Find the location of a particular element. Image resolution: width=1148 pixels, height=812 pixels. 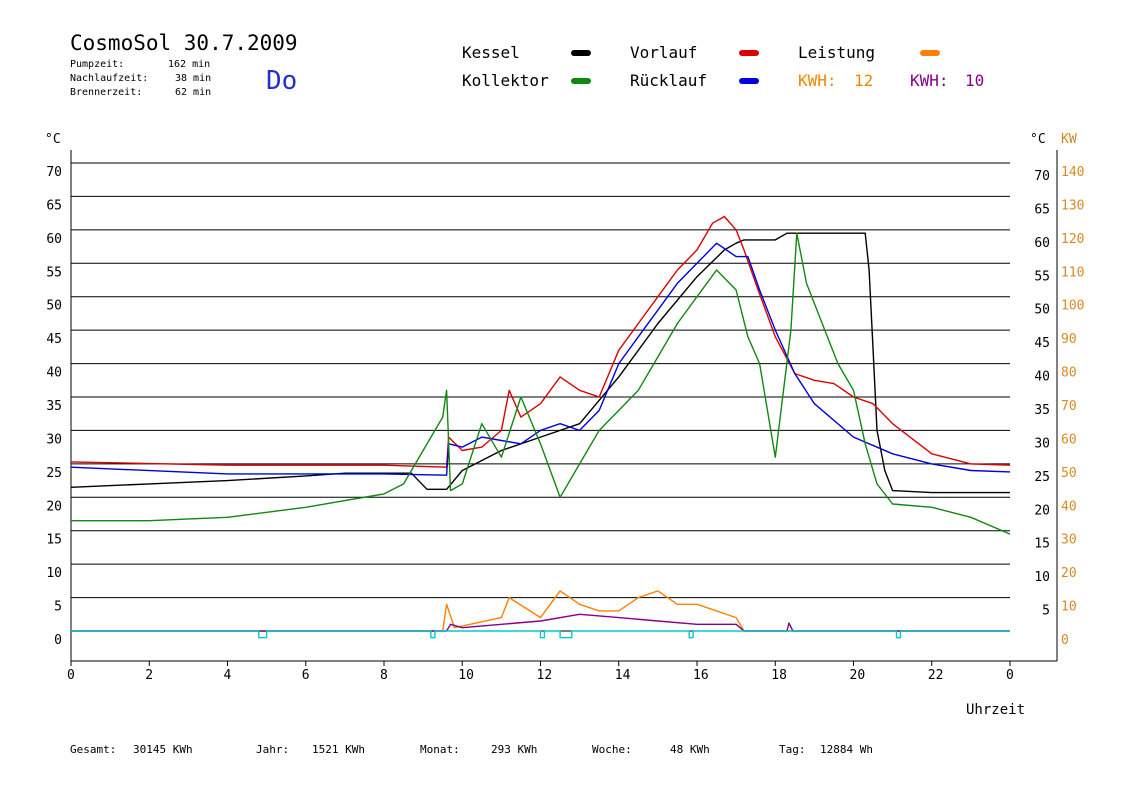

y-right-temp-tick-label: 45 is located at coordinates (1042, 343).